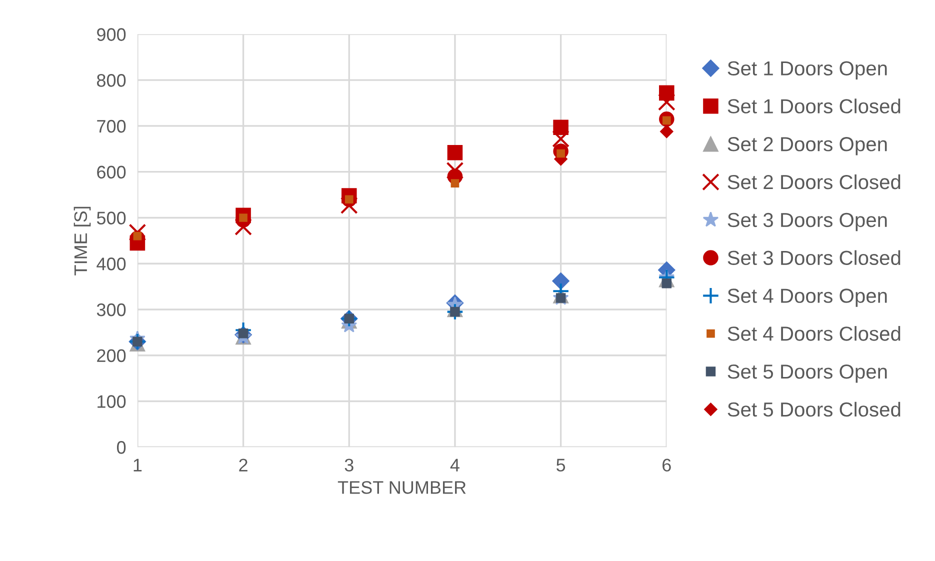  Describe the element at coordinates (814, 182) in the screenshot. I see `legend-label: Set 2 Doors Closed` at that location.